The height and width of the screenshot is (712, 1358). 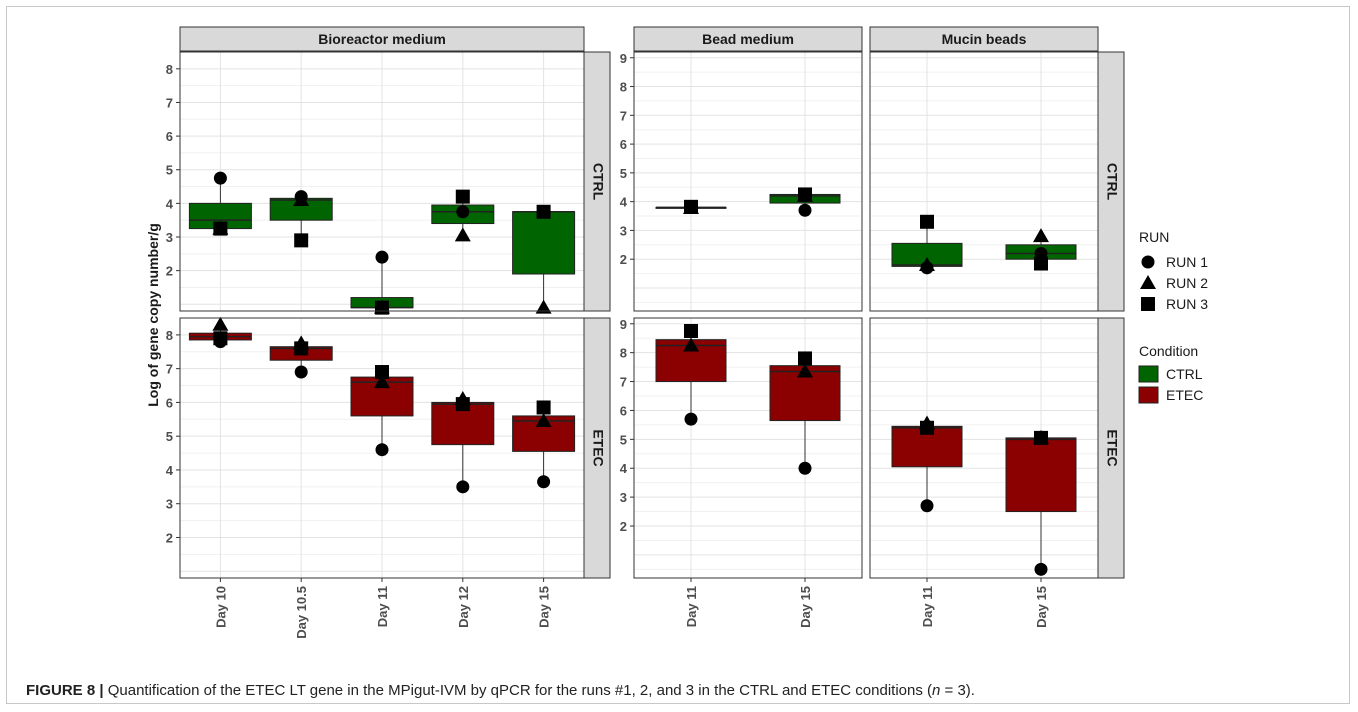 I want to click on caption-n: n, so click(x=936, y=690).